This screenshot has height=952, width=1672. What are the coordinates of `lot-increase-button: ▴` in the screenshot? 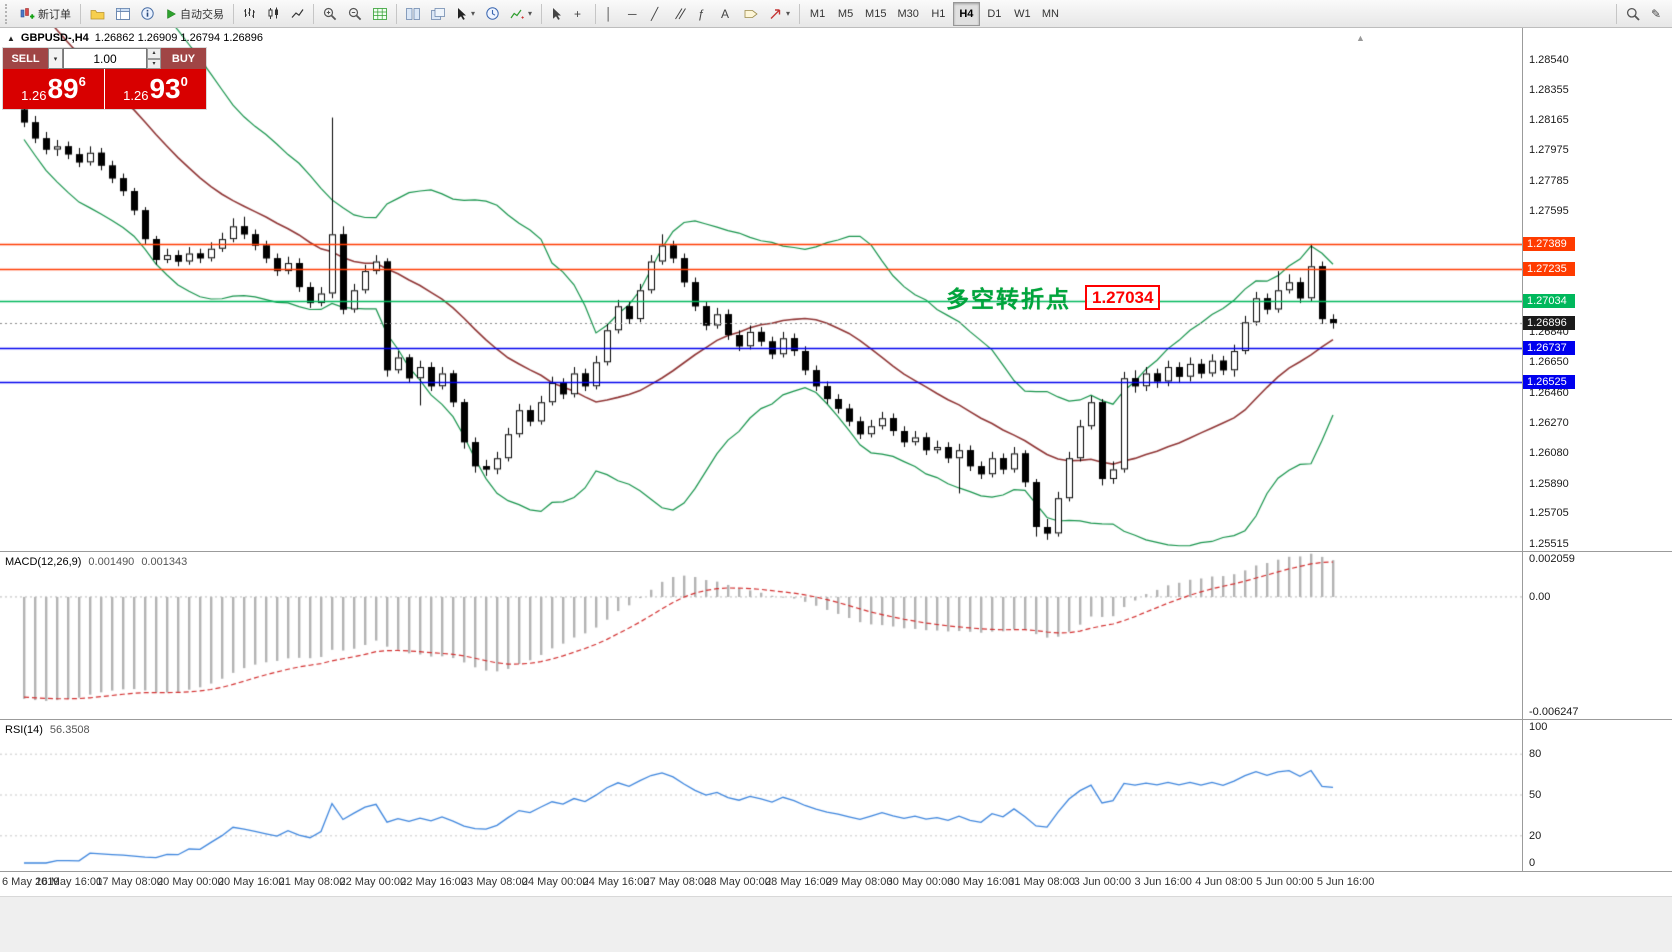 It's located at (154, 53).